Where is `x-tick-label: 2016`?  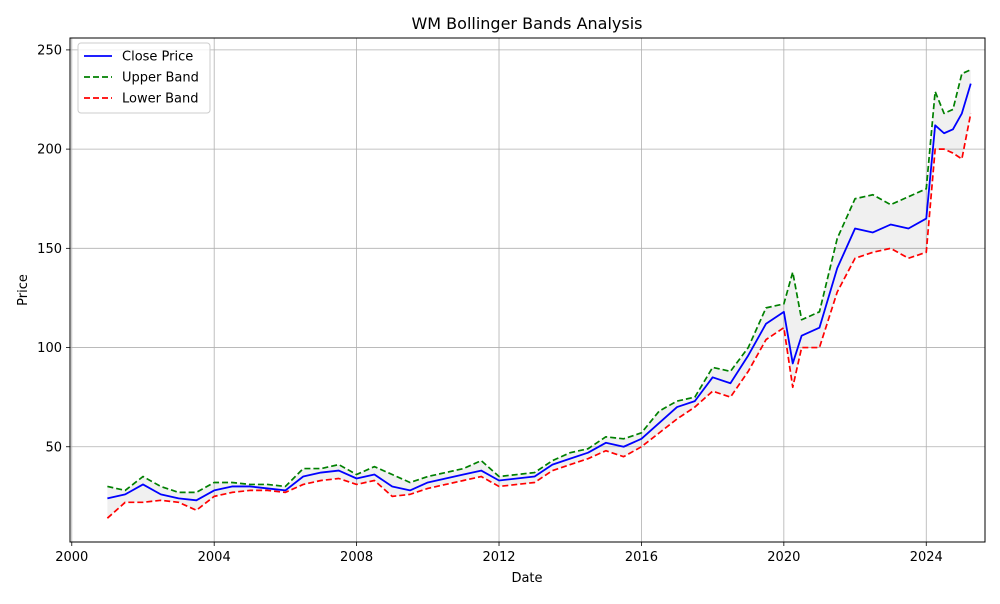 x-tick-label: 2016 is located at coordinates (641, 557).